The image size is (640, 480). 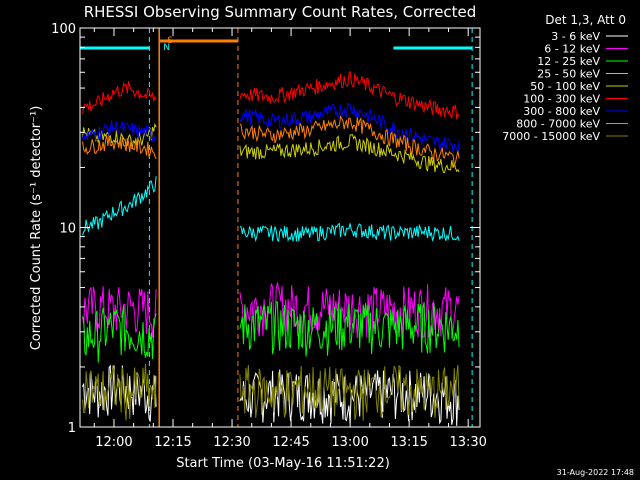 I want to click on legend-entry-label: 7000 - 15000 keV, so click(x=551, y=136).